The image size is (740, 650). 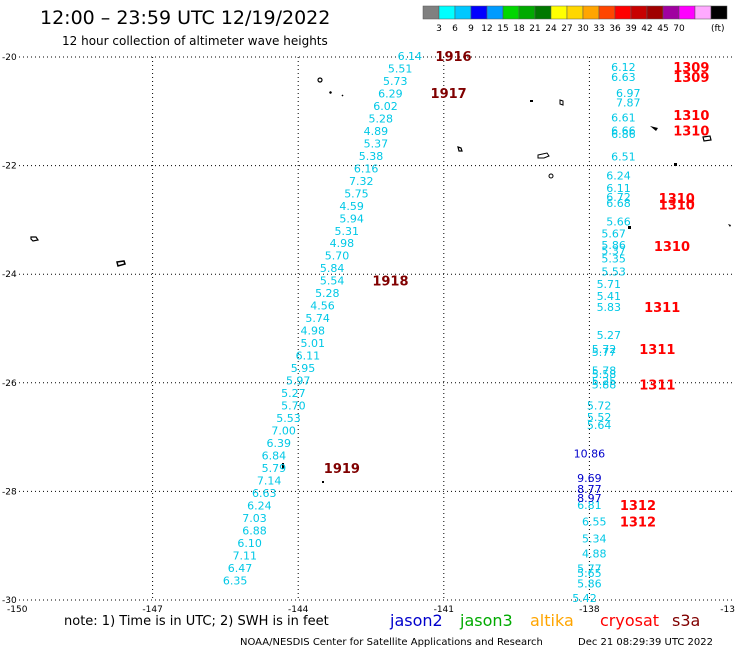 I want to click on swh-value-cryosat: 5.42, so click(x=584, y=598).